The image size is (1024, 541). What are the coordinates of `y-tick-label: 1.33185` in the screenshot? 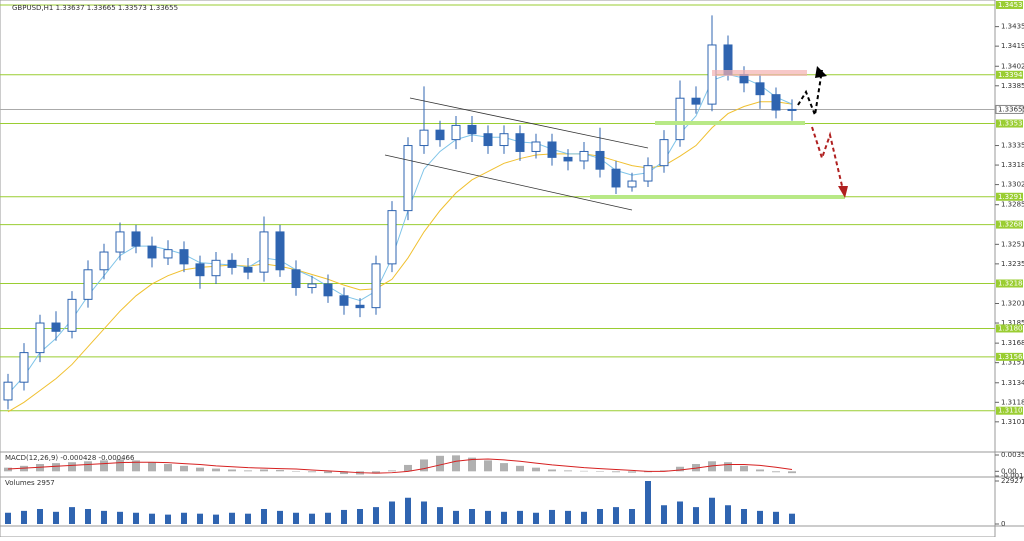 It's located at (1012, 165).